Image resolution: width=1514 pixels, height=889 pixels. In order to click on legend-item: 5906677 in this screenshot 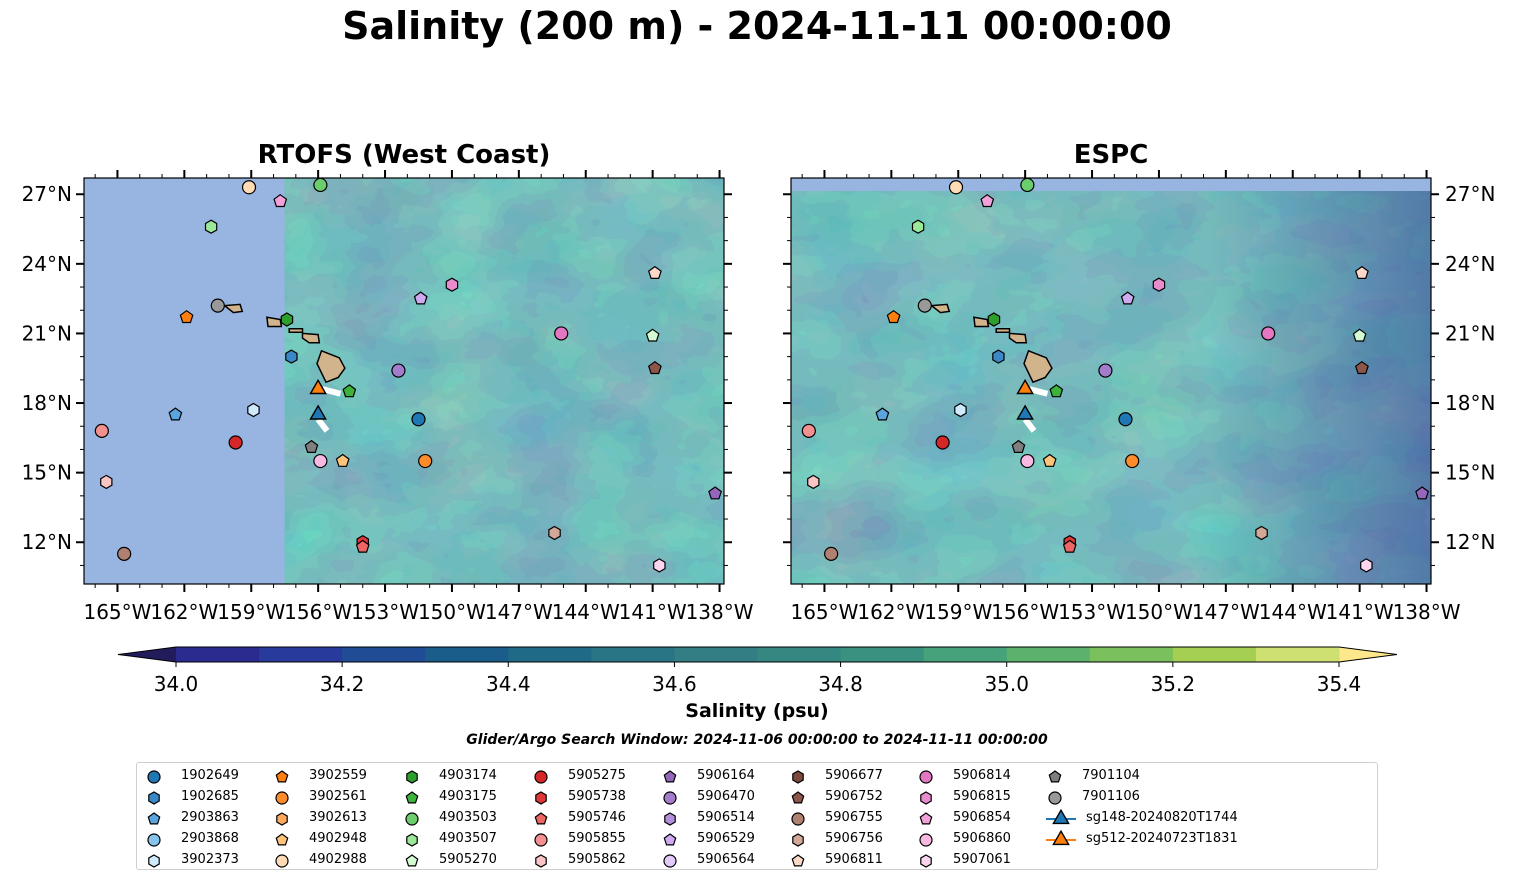, I will do `click(836, 775)`.